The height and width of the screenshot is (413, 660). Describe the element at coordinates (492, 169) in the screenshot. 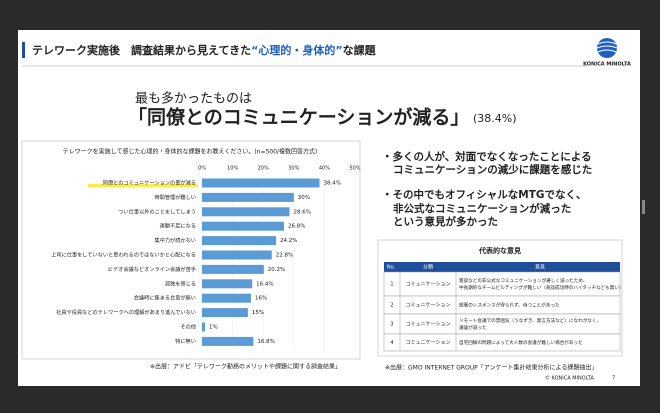

I see `bullet-line: コミュニケーションの減少に課題を感じた` at that location.